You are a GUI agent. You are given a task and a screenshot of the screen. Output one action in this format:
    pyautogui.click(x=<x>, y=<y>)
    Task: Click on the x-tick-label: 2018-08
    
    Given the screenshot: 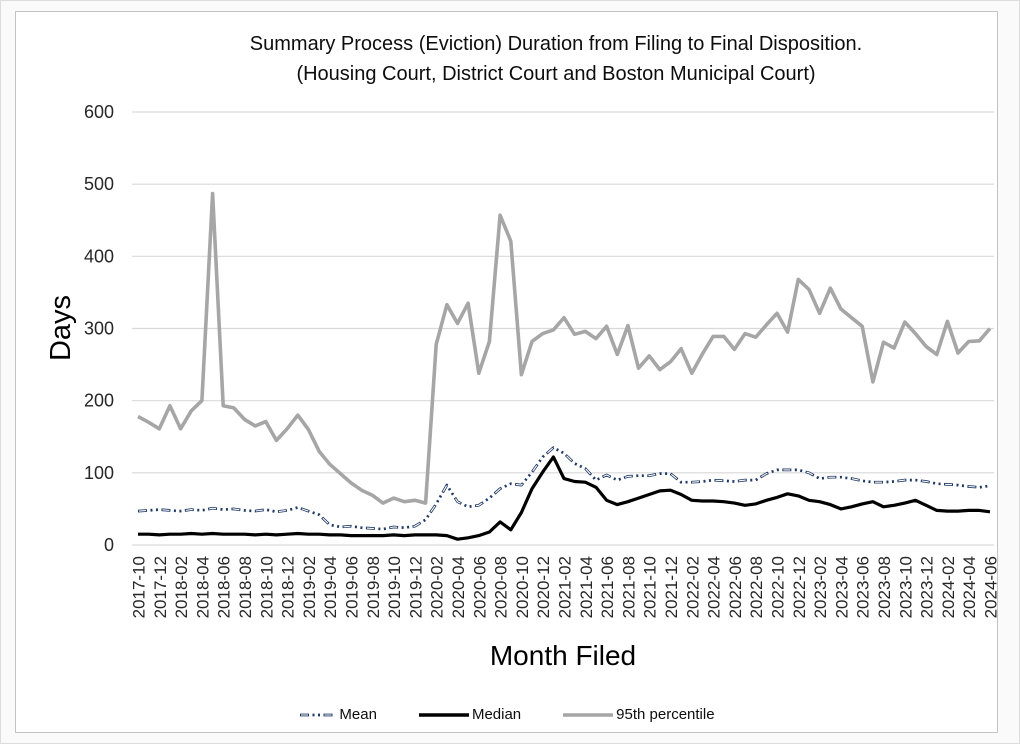 What is the action you would take?
    pyautogui.click(x=245, y=587)
    